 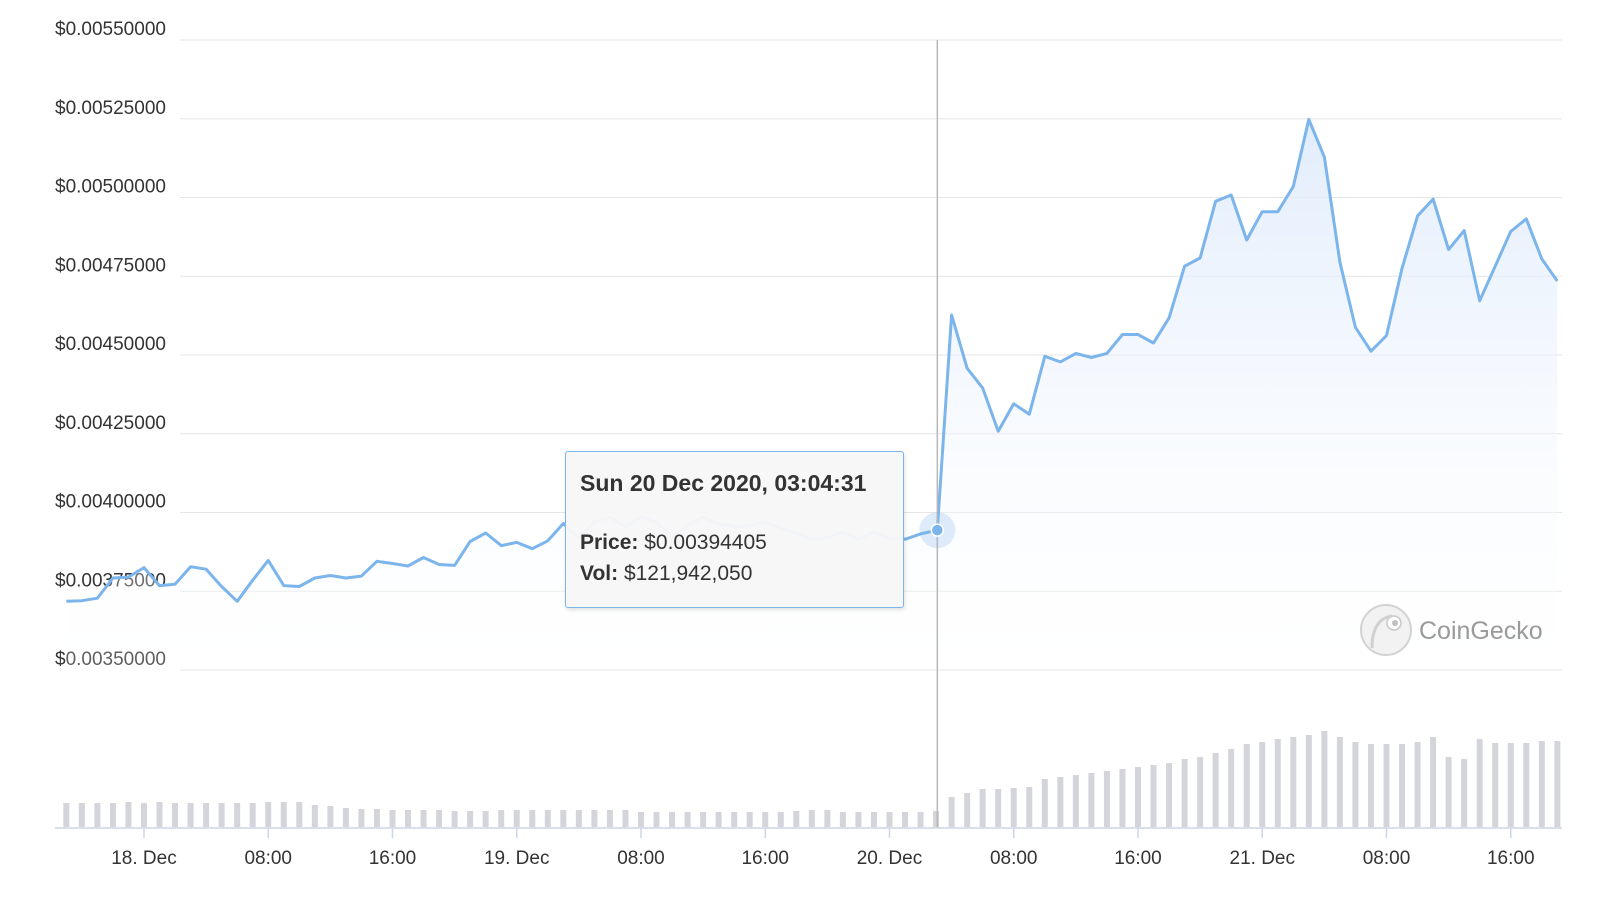 What do you see at coordinates (143, 858) in the screenshot?
I see `x-tick-label: 18. Dec` at bounding box center [143, 858].